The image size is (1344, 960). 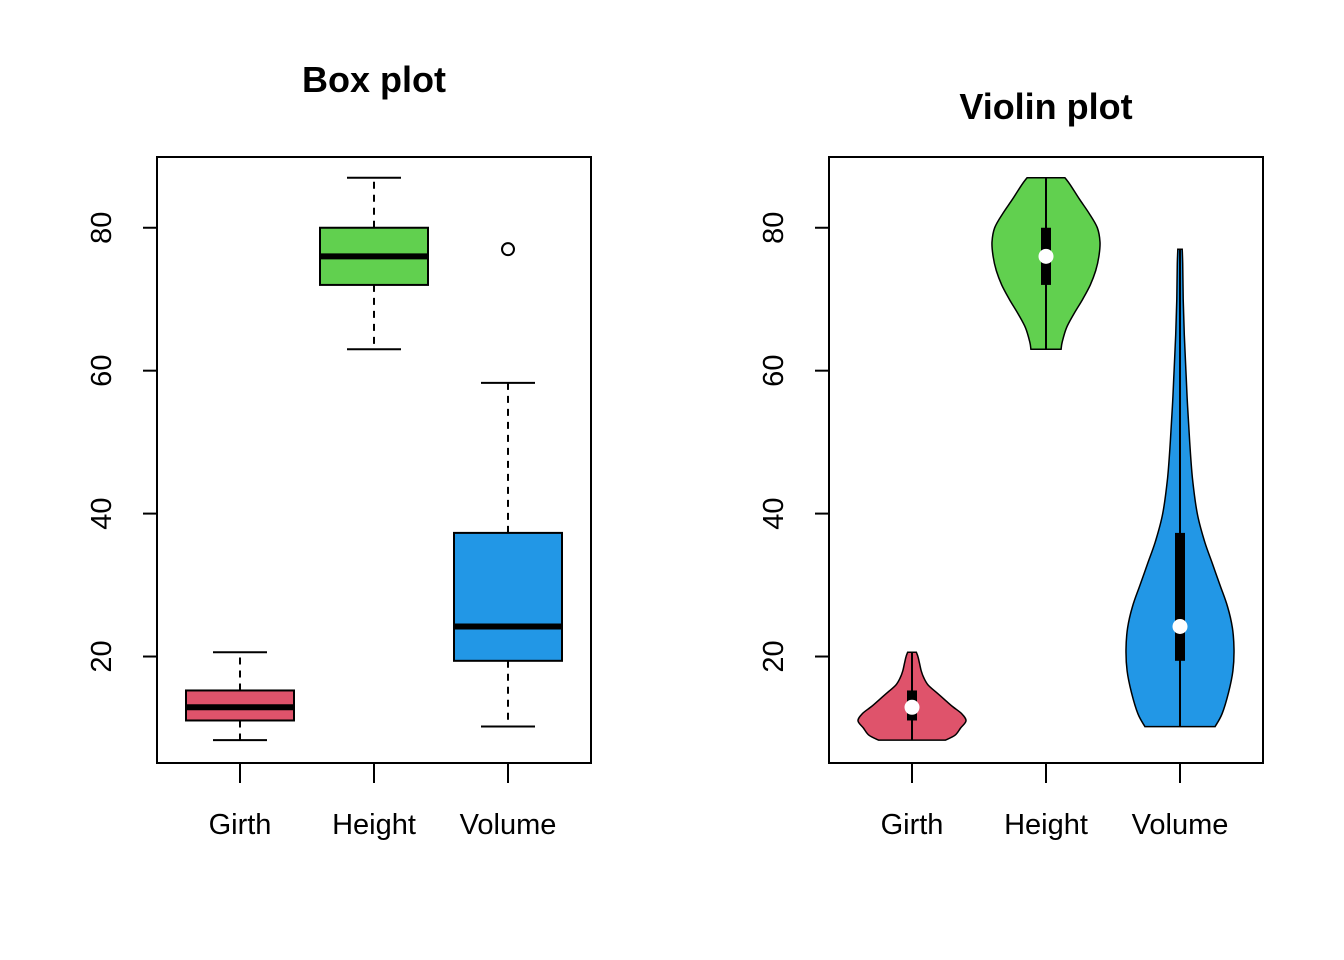 I want to click on violin-girth, so click(x=912, y=696).